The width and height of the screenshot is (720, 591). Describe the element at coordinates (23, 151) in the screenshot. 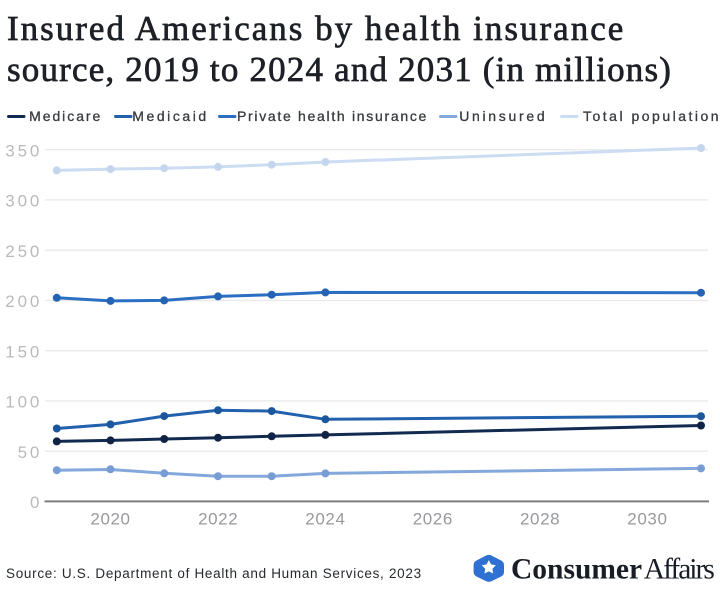

I see `svg-text: 350` at that location.